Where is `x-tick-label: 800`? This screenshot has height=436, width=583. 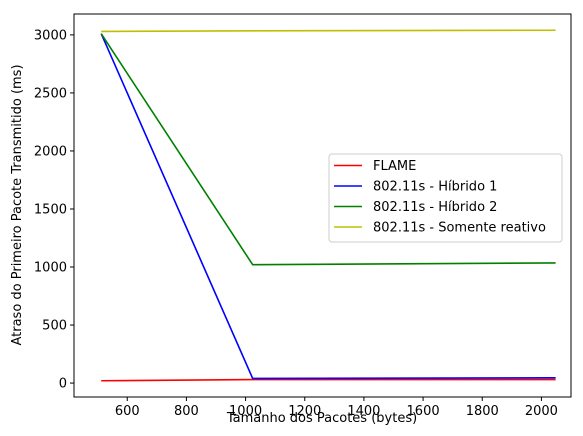
x-tick-label: 800 is located at coordinates (186, 411).